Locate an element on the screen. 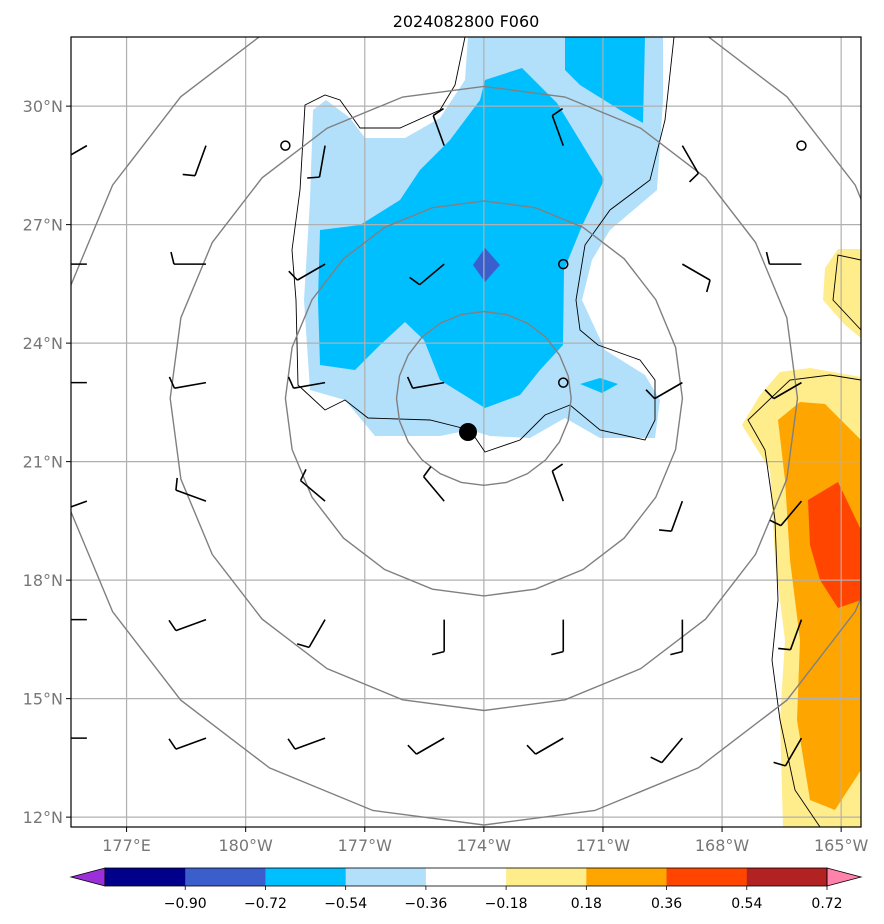 This screenshot has height=924, width=884. y-tick-label: 24°N is located at coordinates (43, 343).